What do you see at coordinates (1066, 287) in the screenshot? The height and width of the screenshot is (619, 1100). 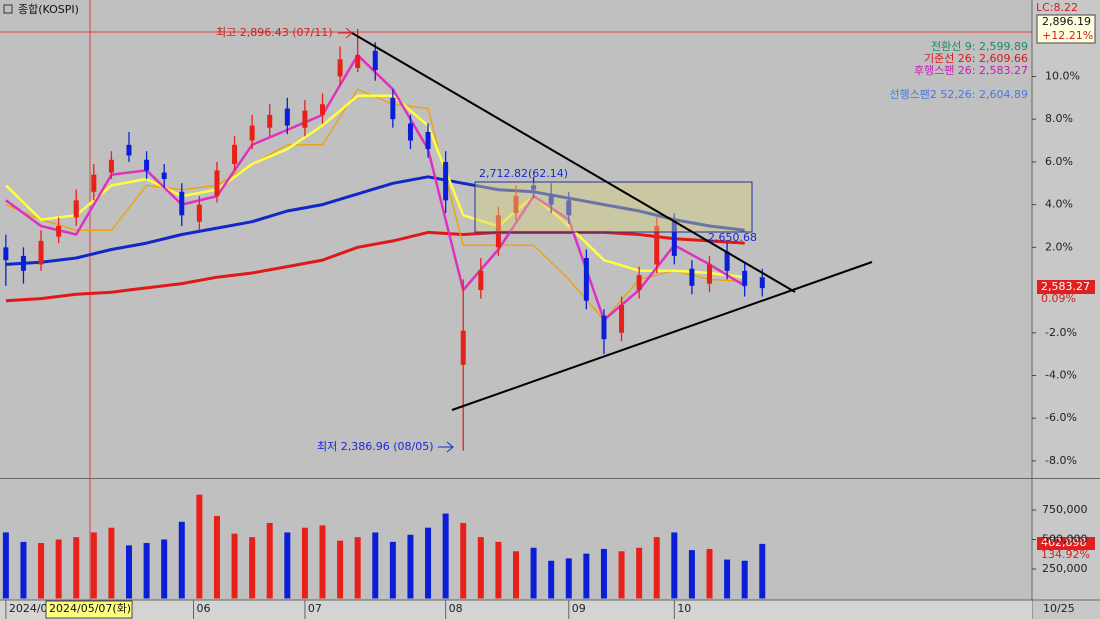 I see `price-tag` at bounding box center [1066, 287].